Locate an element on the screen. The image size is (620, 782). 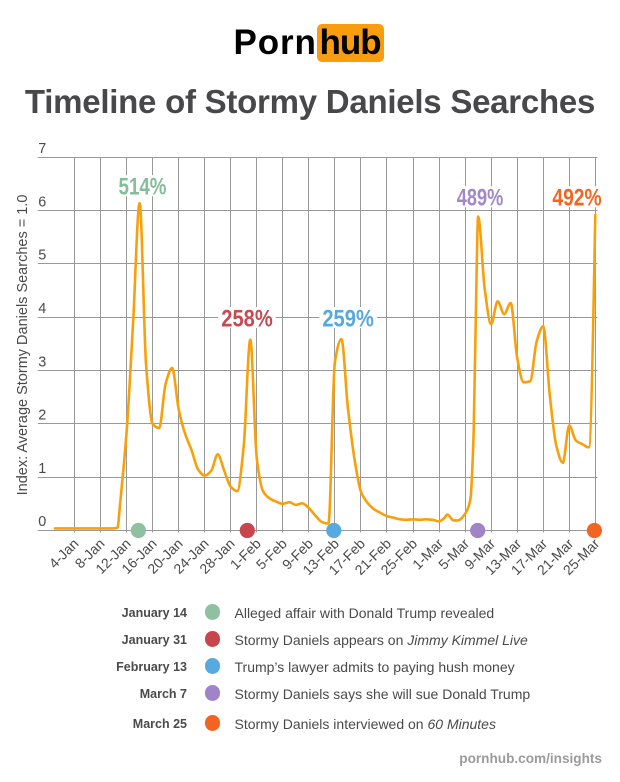
svg-text: 6 is located at coordinates (42, 202).